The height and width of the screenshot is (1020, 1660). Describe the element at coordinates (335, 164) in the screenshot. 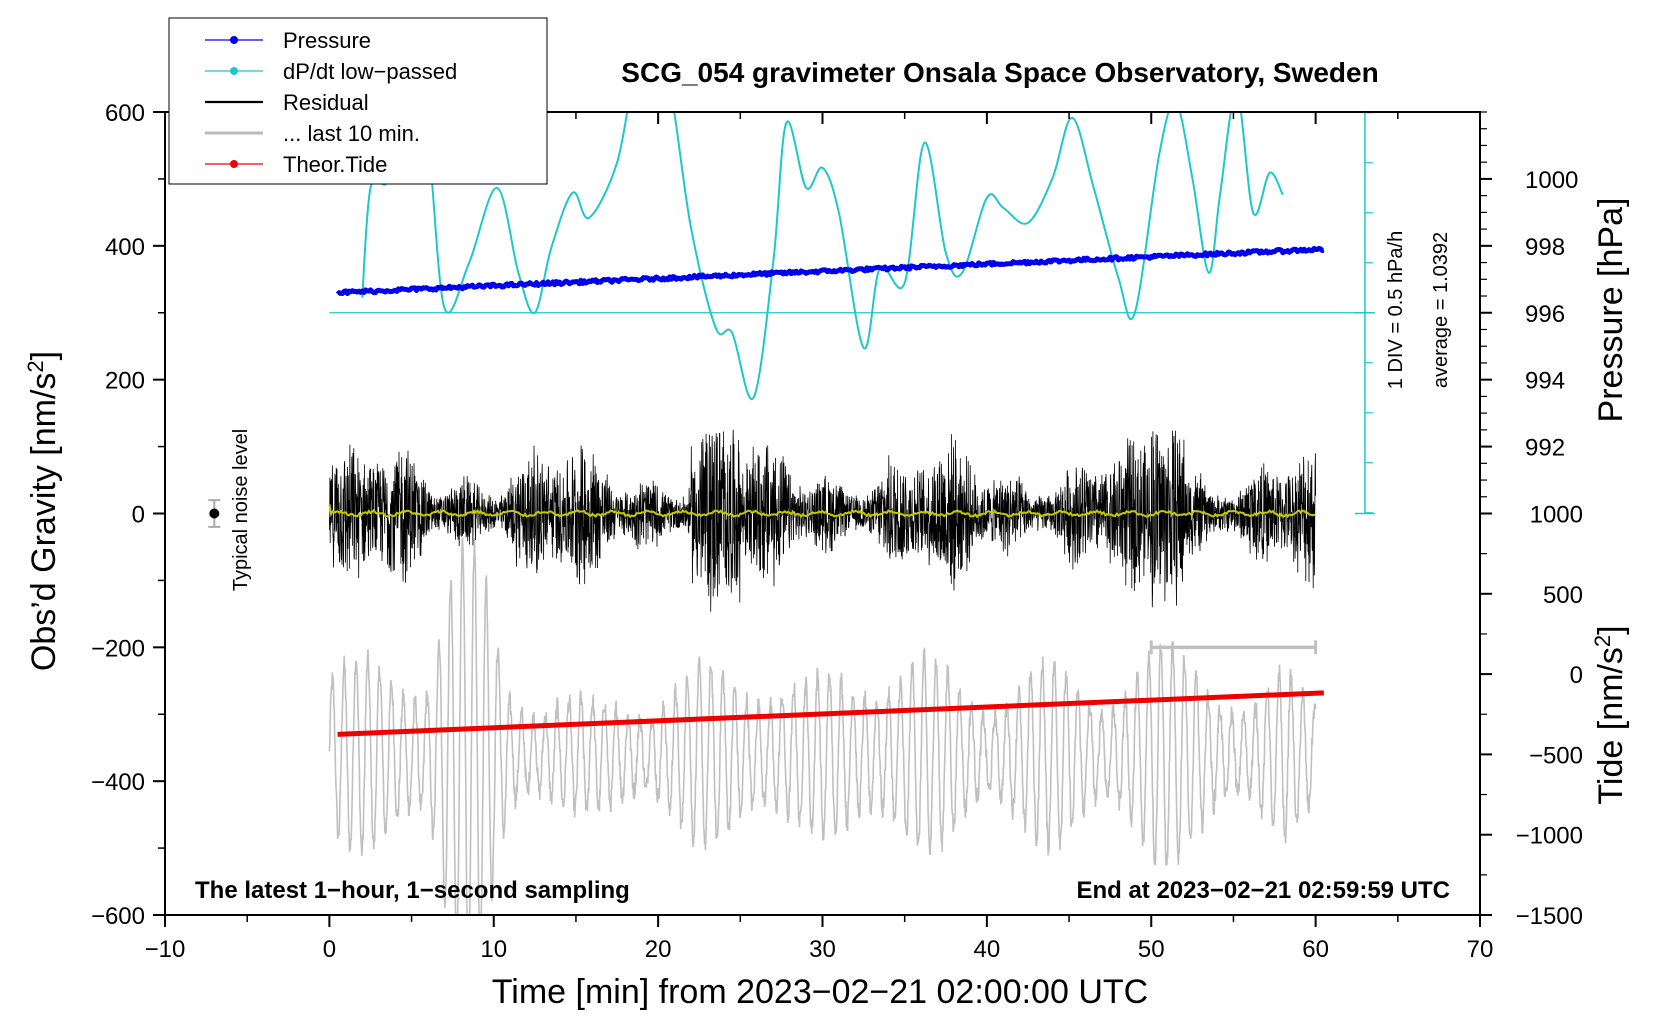

I see `svg-text: Theor.Tide` at that location.